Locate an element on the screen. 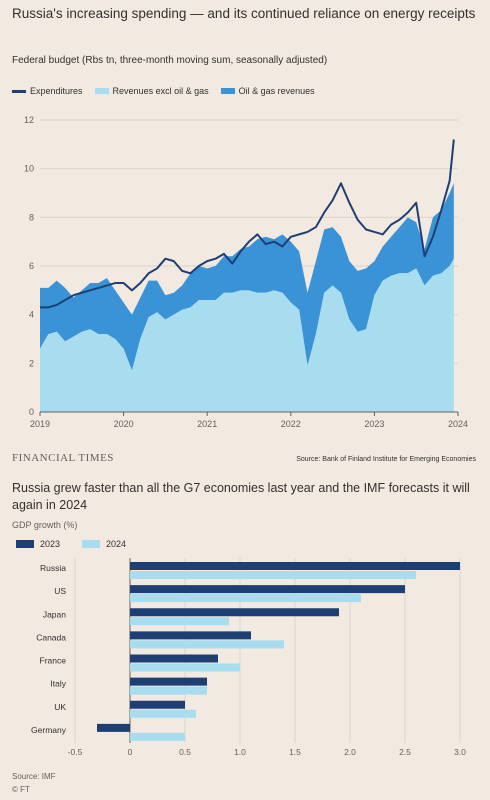 Image resolution: width=490 pixels, height=800 pixels. x-tick-label: -0.5 is located at coordinates (75, 752).